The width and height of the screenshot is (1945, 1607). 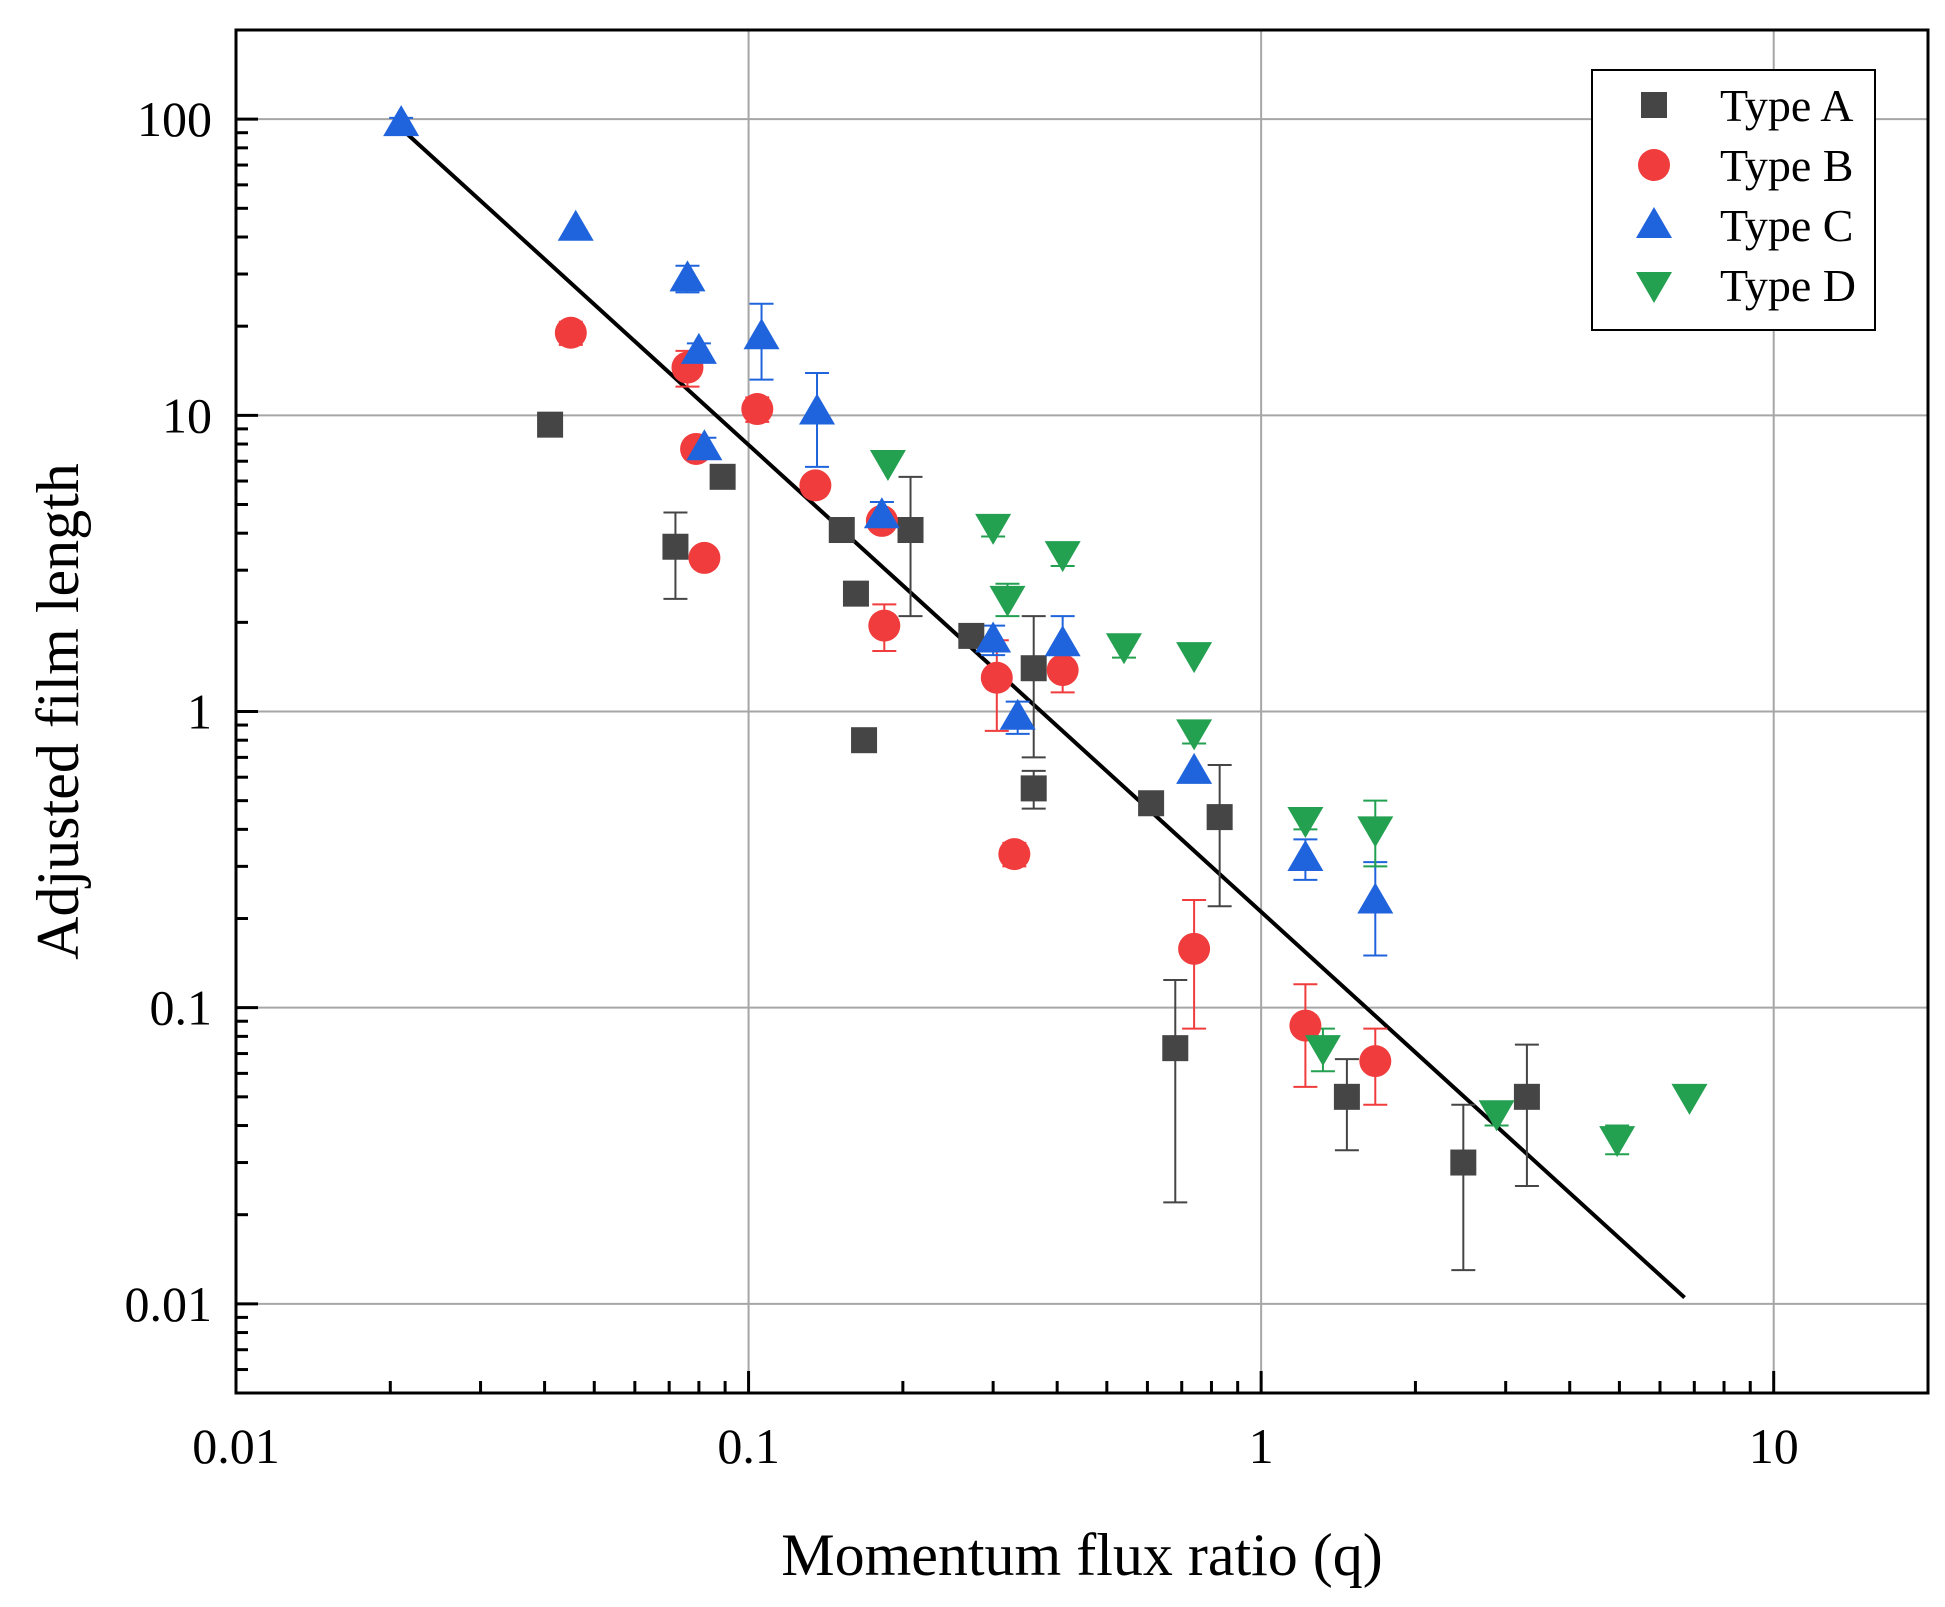 I want to click on legend: Type A Type B Type C Type D, so click(x=1733, y=200).